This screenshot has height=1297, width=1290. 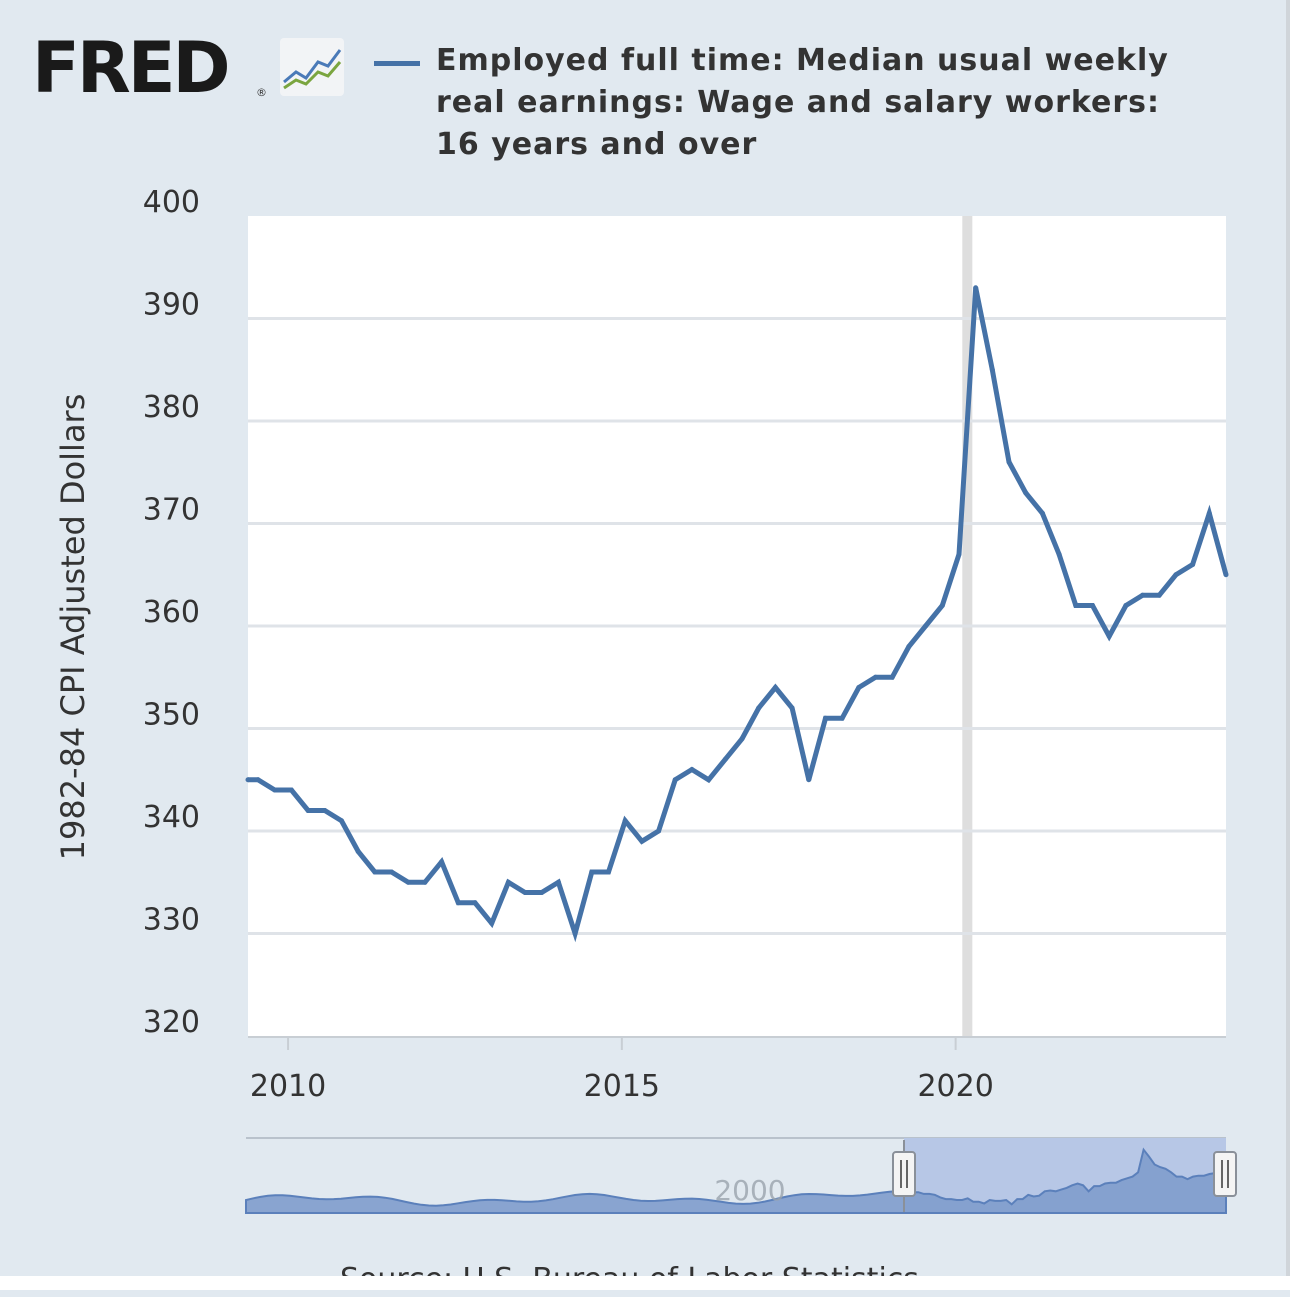 What do you see at coordinates (171, 305) in the screenshot?
I see `y-tick-label: 390` at bounding box center [171, 305].